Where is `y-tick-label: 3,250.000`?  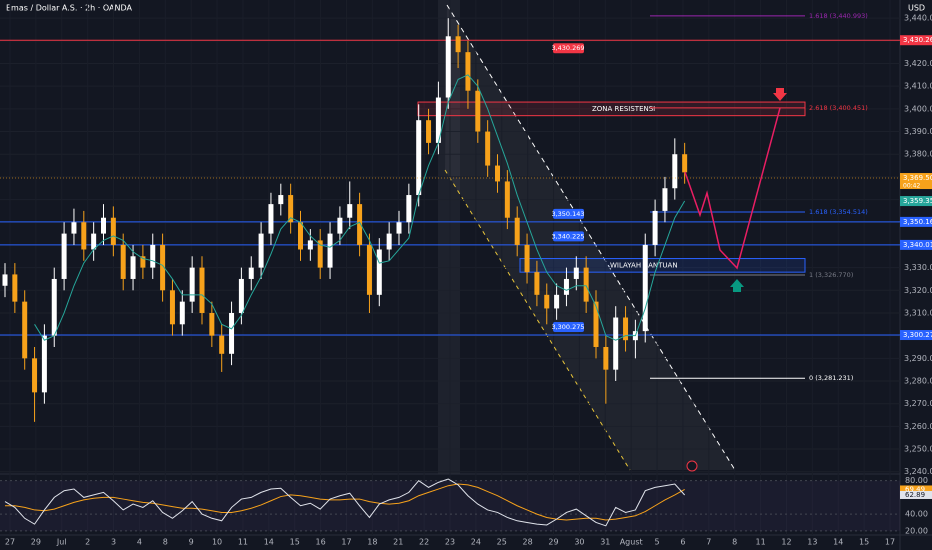
y-tick-label: 3,250.000 is located at coordinates (918, 449).